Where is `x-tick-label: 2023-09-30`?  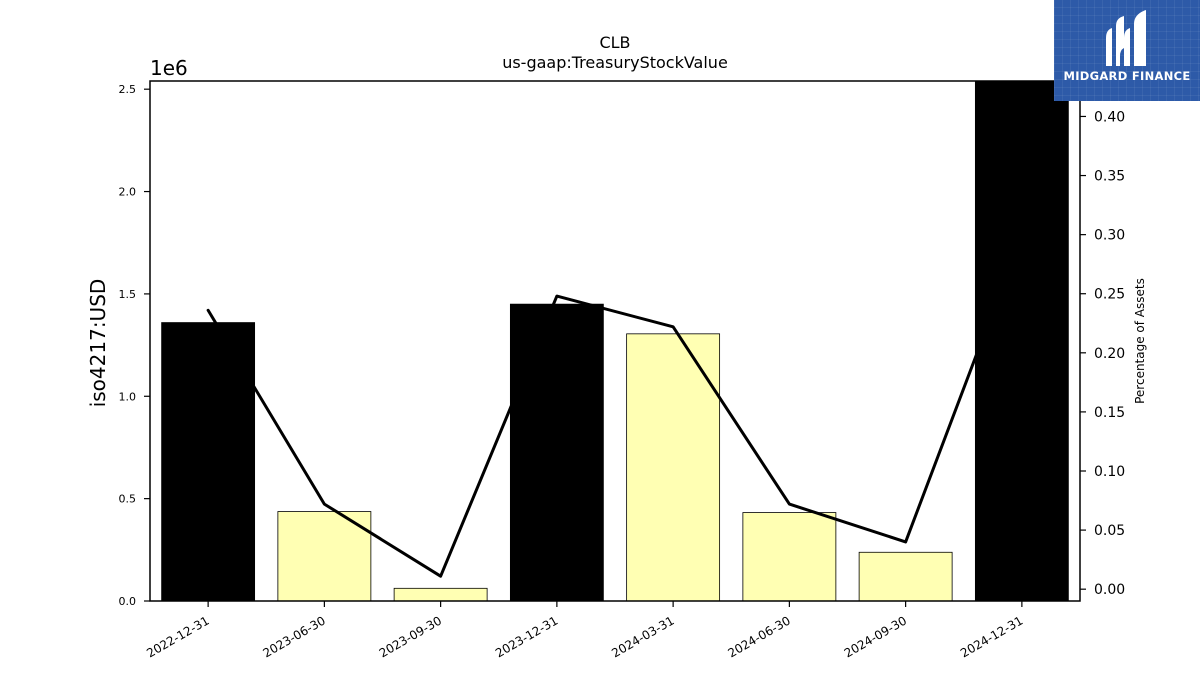 x-tick-label: 2023-09-30 is located at coordinates (410, 636).